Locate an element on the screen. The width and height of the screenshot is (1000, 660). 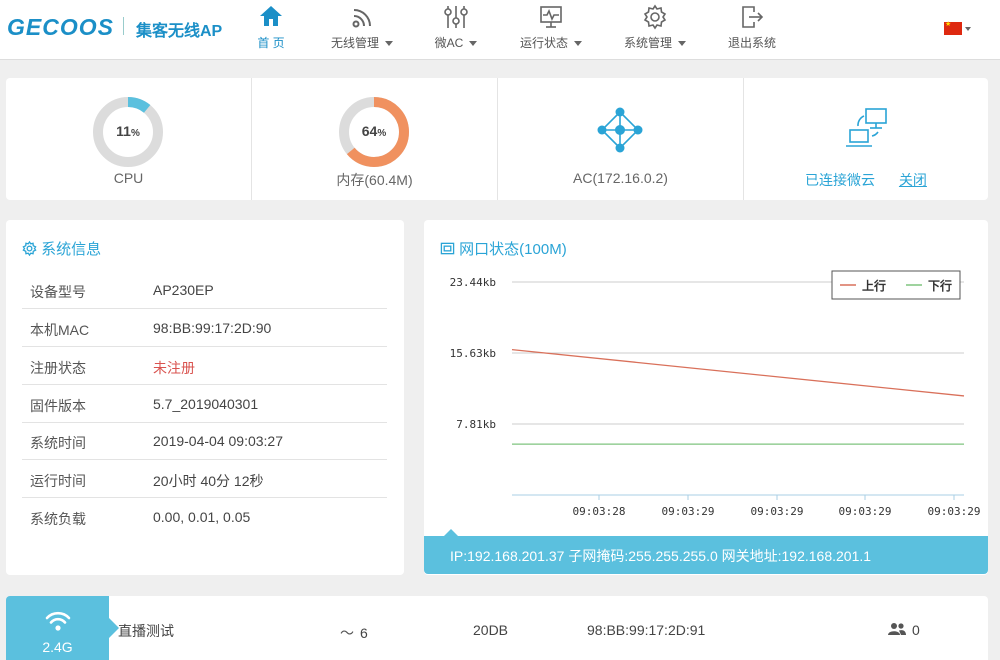
info-value: 5.7_2019040301 is located at coordinates (206, 404).